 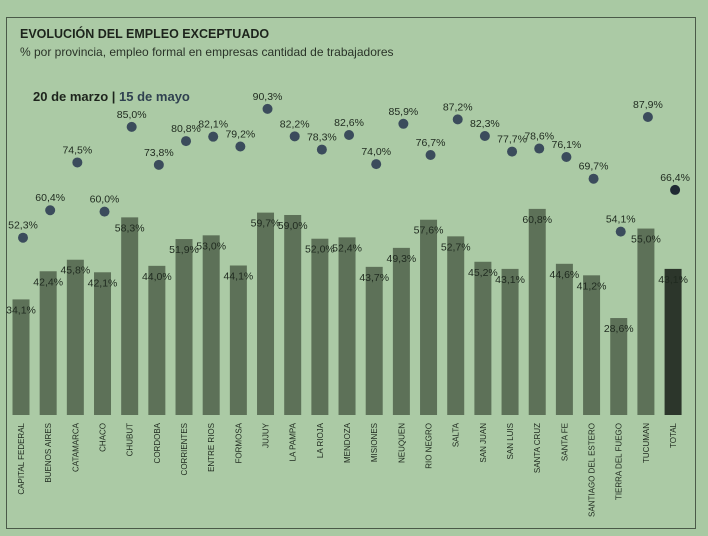 What do you see at coordinates (21, 310) in the screenshot?
I see `bar-value-label: 34,1%` at bounding box center [21, 310].